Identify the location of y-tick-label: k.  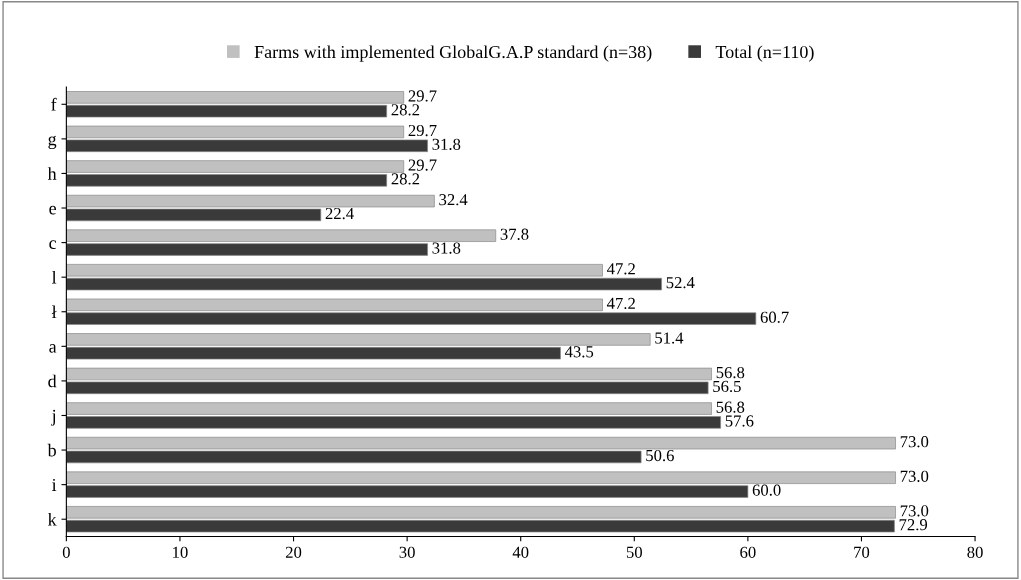
(52, 519).